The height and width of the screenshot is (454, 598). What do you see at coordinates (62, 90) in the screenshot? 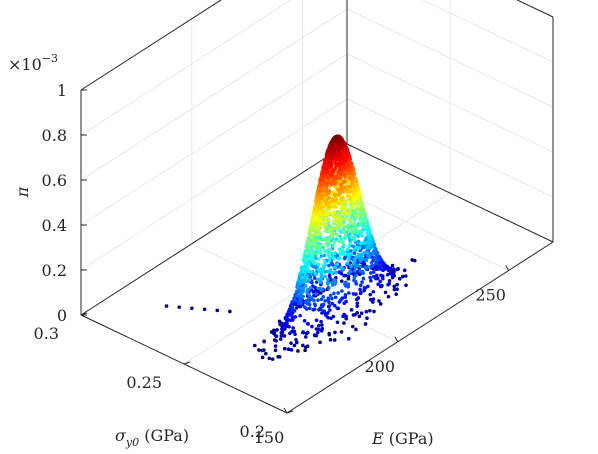
I see `z-tick-label: 1` at bounding box center [62, 90].